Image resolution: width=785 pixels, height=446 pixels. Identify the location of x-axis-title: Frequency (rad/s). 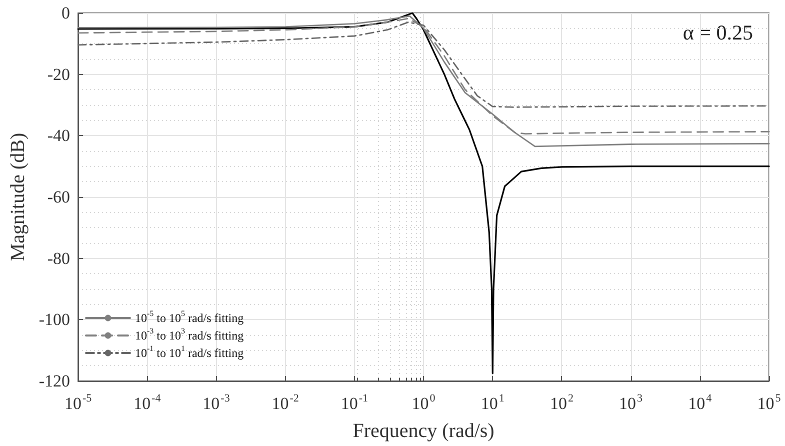
(423, 431).